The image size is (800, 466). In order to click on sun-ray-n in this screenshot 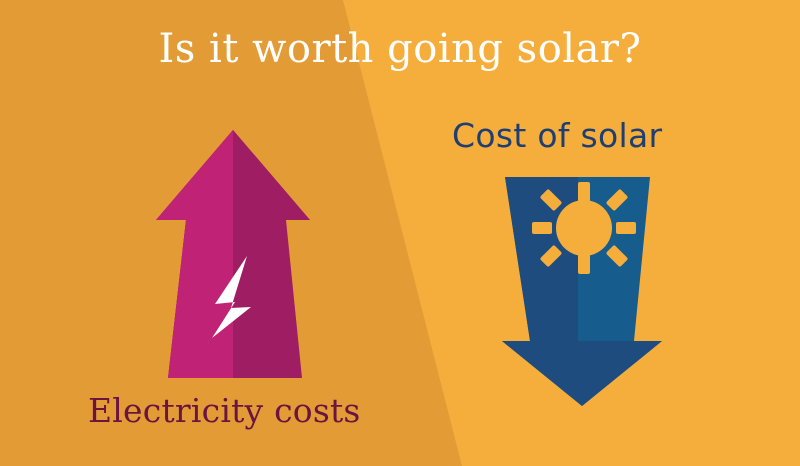, I will do `click(584, 192)`.